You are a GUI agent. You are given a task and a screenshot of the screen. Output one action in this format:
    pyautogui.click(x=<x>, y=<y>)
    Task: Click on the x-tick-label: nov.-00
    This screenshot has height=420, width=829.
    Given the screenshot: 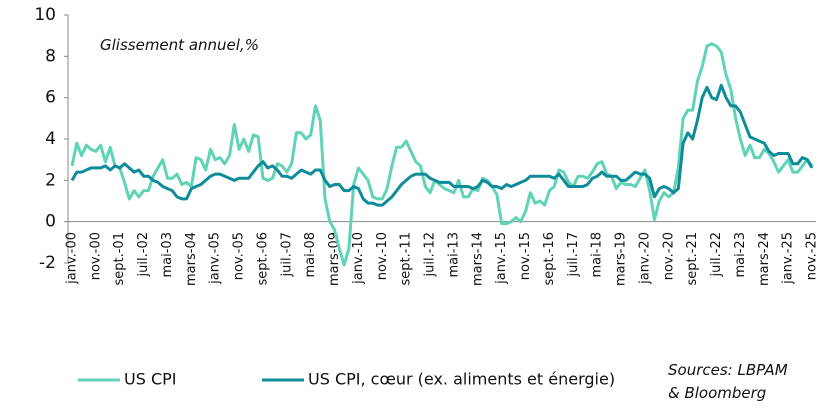 What is the action you would take?
    pyautogui.click(x=95, y=256)
    